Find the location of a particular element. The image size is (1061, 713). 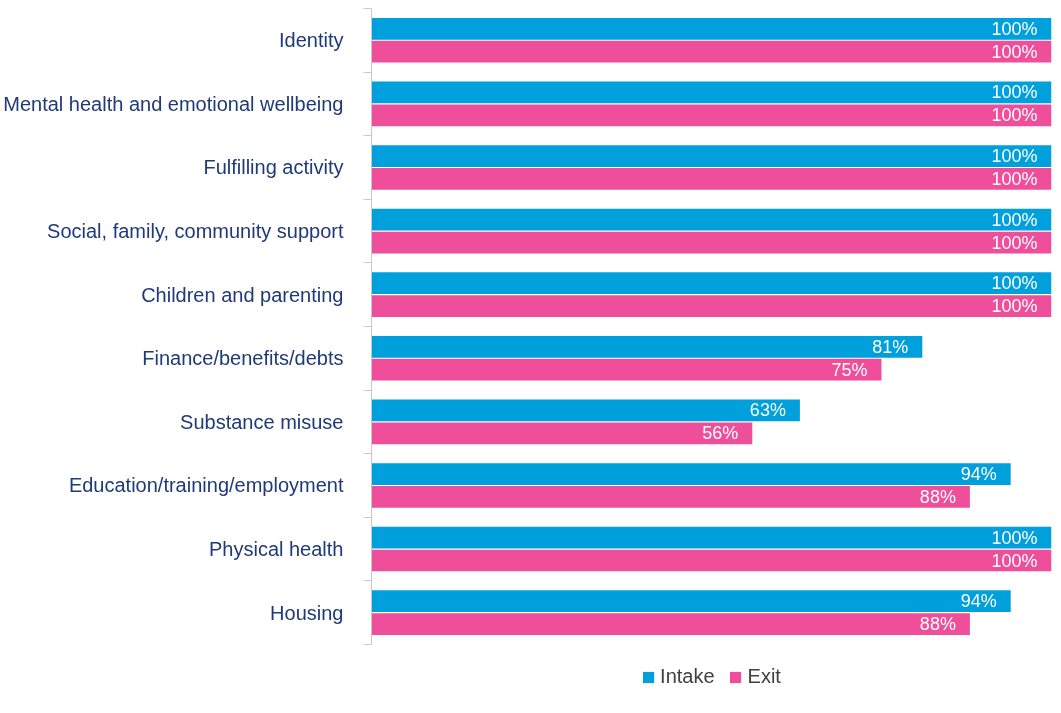

y-tick-label: Children and parenting is located at coordinates (242, 294).